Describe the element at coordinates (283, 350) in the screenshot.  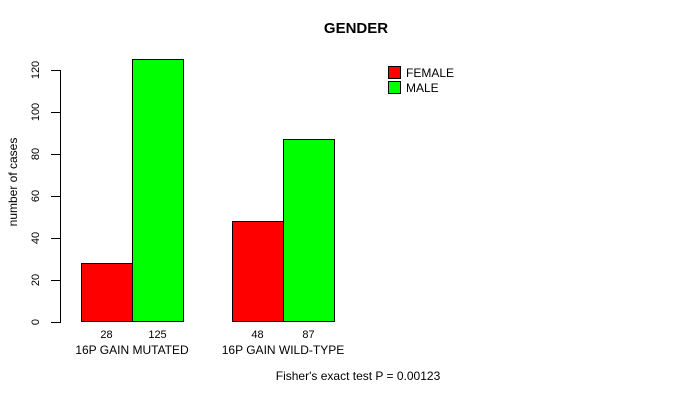
I see `category-label-group2: 16P GAIN WILD-TYPE` at that location.